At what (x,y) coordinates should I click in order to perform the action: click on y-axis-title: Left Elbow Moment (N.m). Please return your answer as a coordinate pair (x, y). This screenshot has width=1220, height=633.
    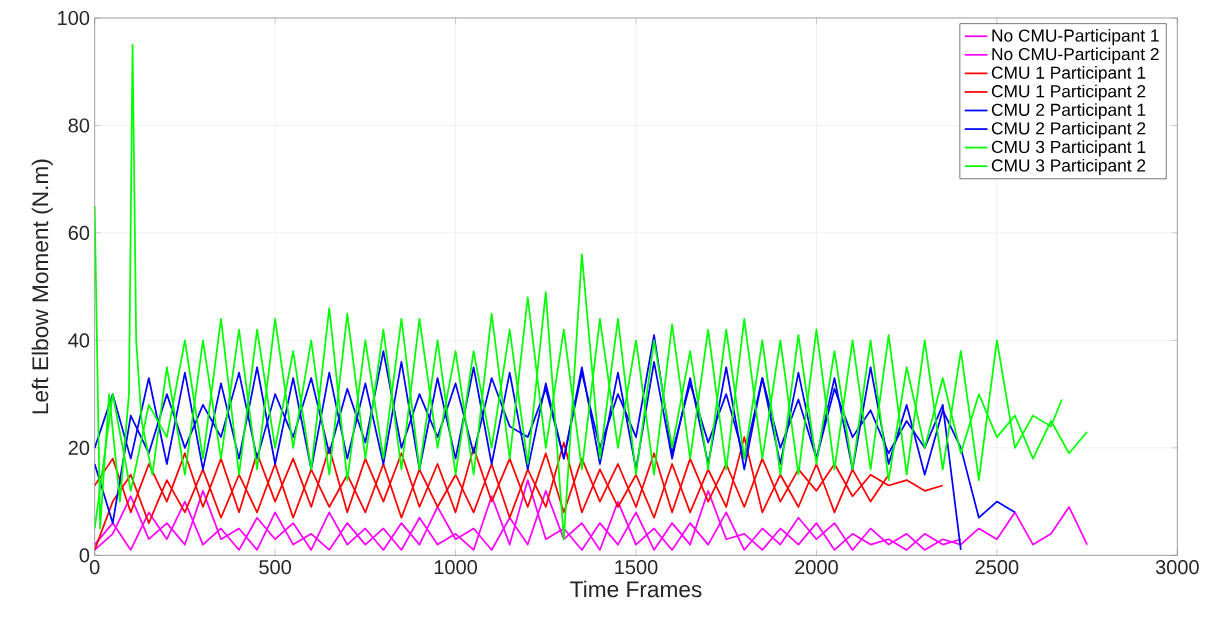
    Looking at the image, I should click on (42, 286).